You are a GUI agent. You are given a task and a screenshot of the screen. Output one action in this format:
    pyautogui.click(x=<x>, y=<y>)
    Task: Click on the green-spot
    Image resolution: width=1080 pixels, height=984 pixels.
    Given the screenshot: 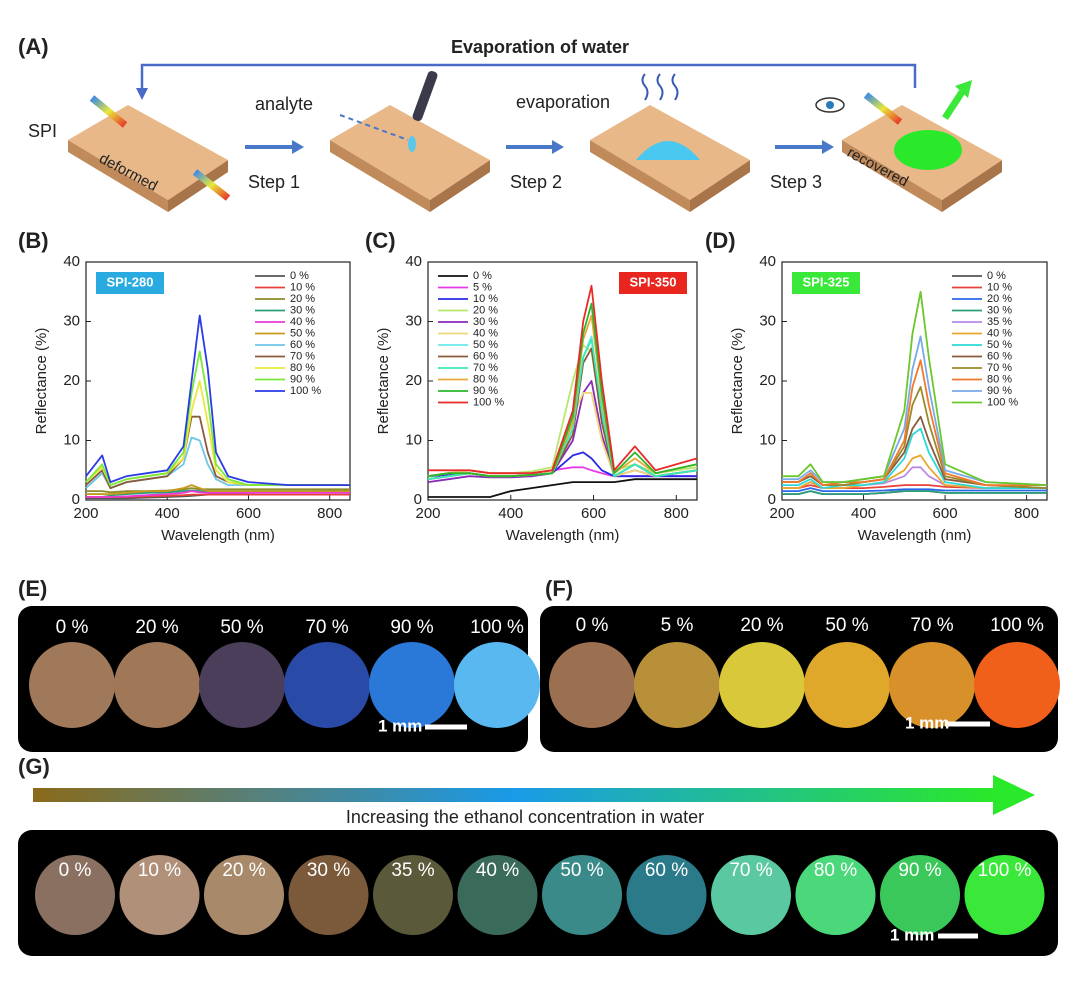 What is the action you would take?
    pyautogui.click(x=928, y=150)
    